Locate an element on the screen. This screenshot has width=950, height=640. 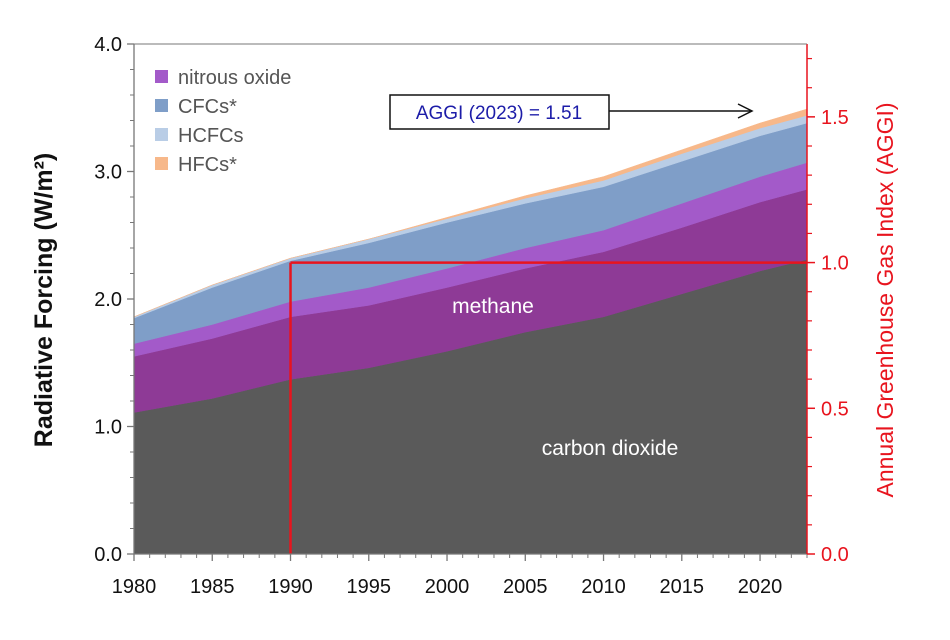
aggi-annotation: AGGI (2023) = 1.51 is located at coordinates (571, 112).